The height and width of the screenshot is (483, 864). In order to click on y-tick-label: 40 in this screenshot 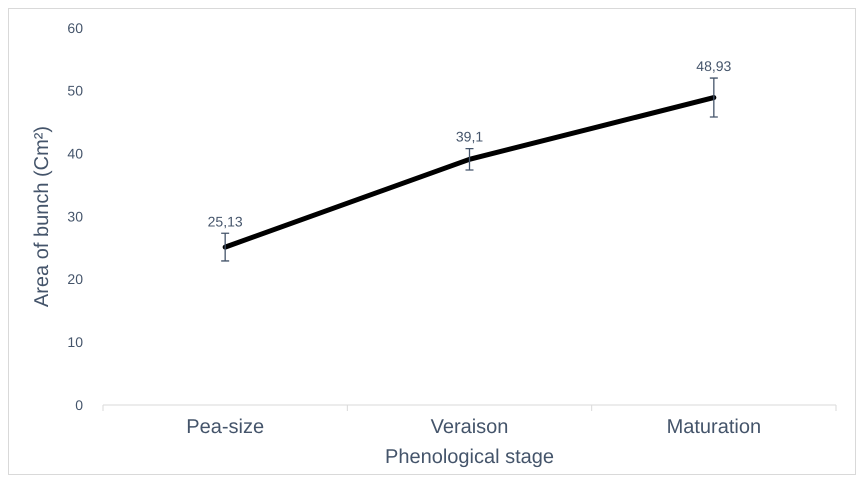, I will do `click(75, 154)`.